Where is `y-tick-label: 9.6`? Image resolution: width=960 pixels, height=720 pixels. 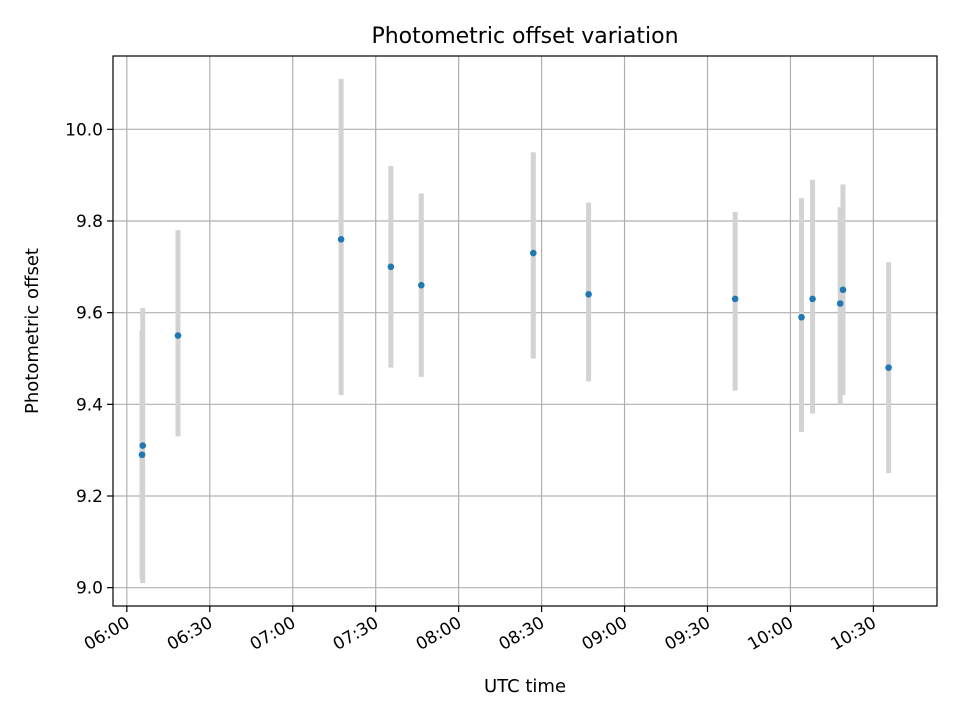 y-tick-label: 9.6 is located at coordinates (89, 314).